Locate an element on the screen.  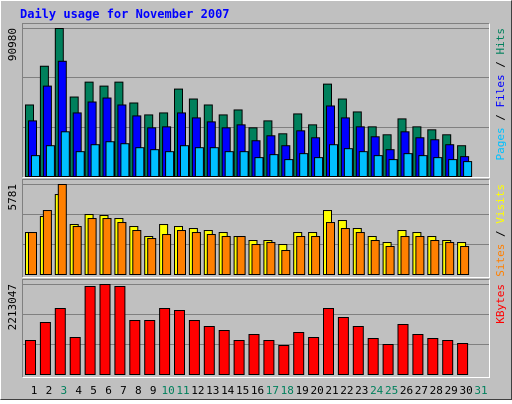
legend-entry: KBytes is located at coordinates (500, 304).